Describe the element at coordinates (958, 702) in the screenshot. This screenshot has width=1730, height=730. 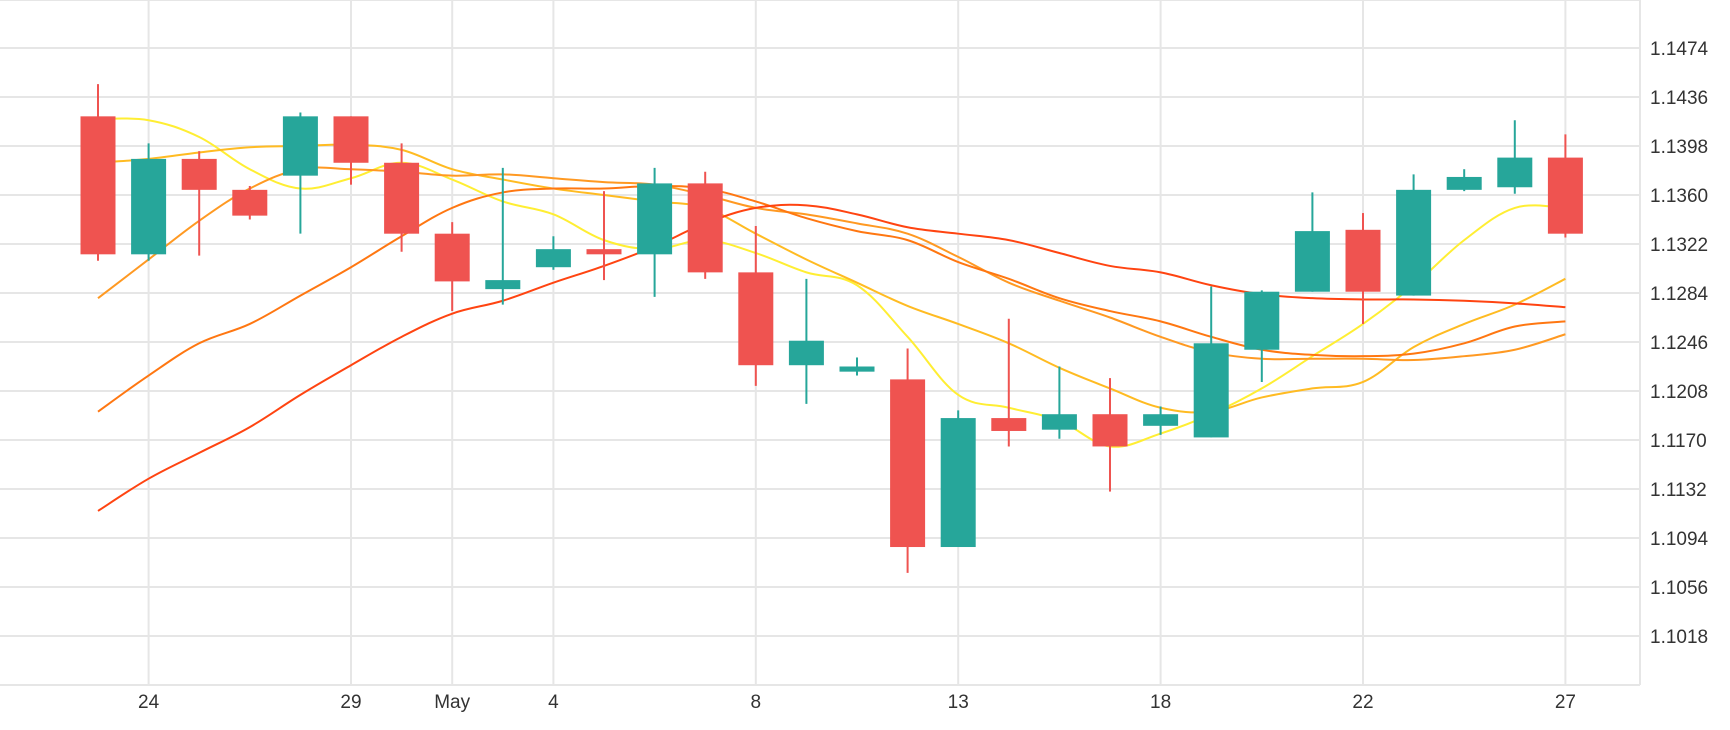
I see `x-tick-label: 13` at that location.